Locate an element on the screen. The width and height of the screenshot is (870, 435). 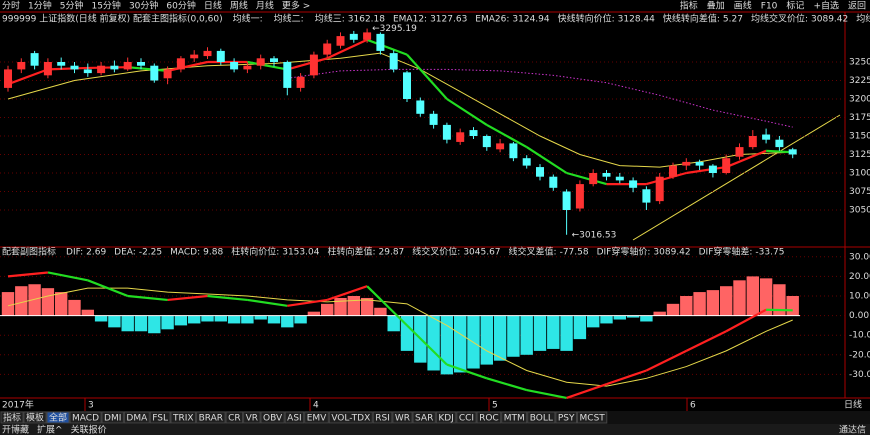
indicator-label: 均线交叉差值: is located at coordinates (863, 19).